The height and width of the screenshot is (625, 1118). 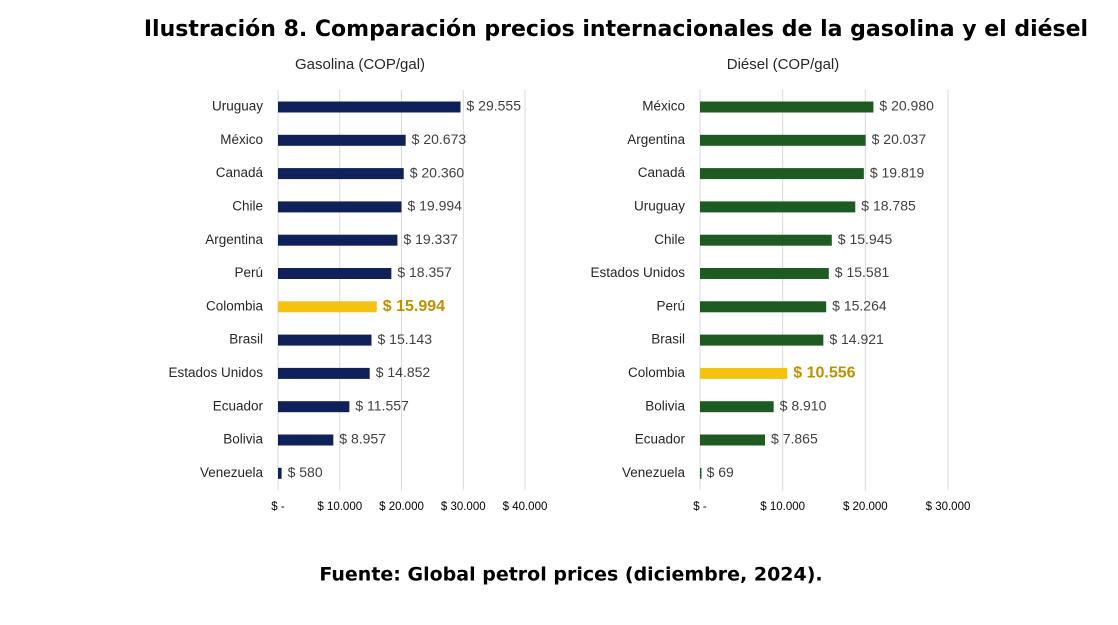 What do you see at coordinates (888, 206) in the screenshot?
I see `value-label: $ 18.785` at bounding box center [888, 206].